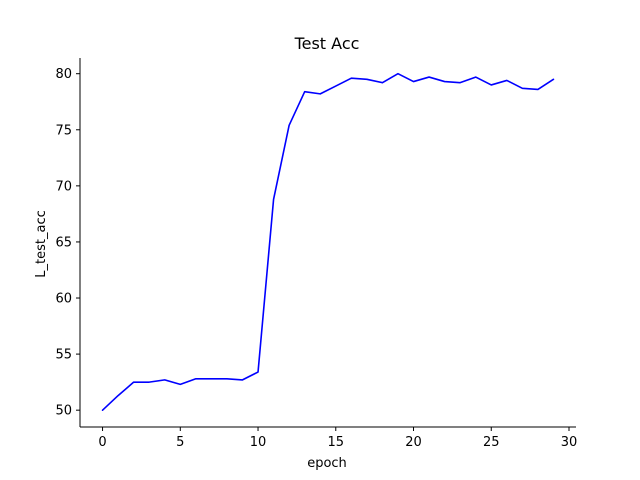  Describe the element at coordinates (413, 442) in the screenshot. I see `x-tick-label: 20` at that location.